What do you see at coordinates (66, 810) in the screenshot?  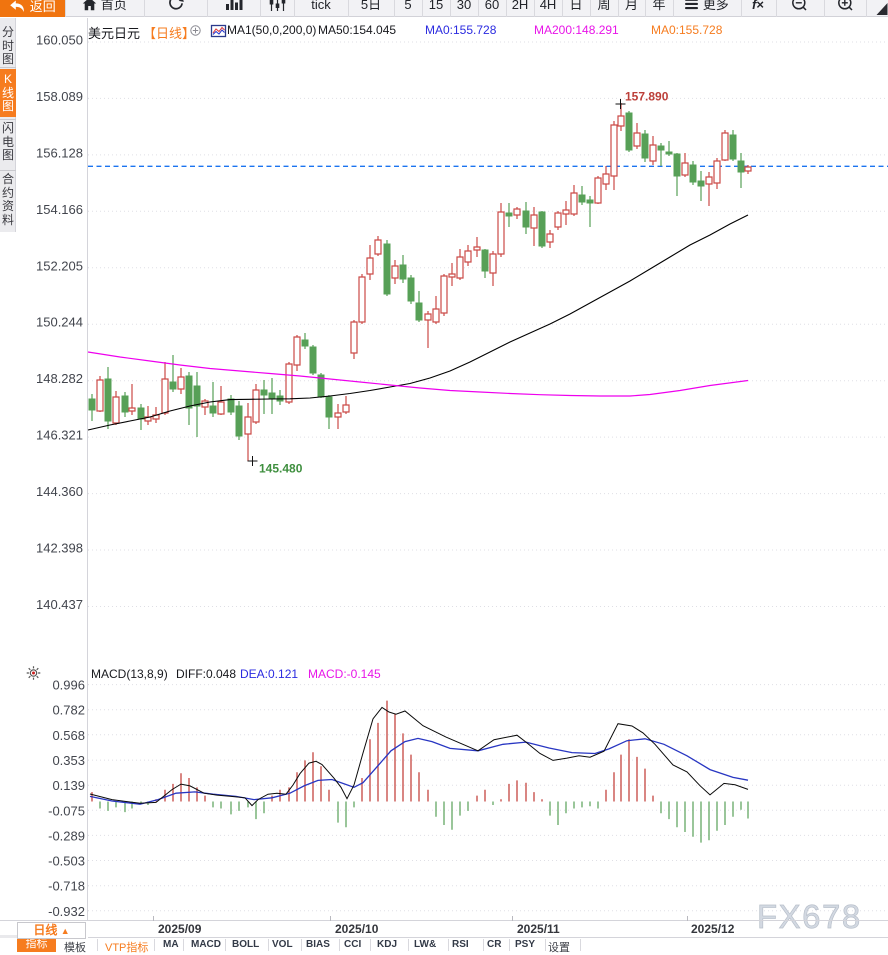 I see `svg-text: -0.075` at bounding box center [66, 810].